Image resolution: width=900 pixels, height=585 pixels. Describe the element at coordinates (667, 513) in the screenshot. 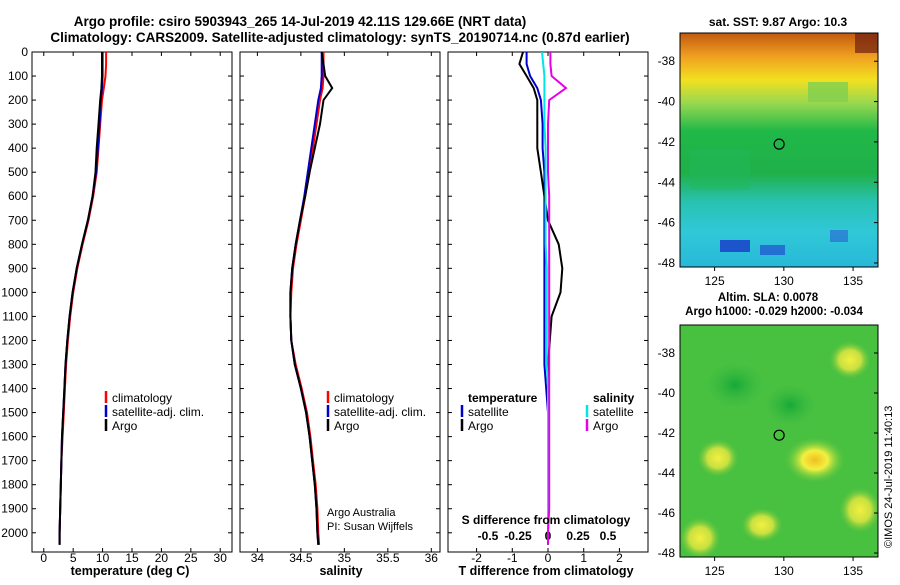

I see `map-y-tick-label: -46` at that location.